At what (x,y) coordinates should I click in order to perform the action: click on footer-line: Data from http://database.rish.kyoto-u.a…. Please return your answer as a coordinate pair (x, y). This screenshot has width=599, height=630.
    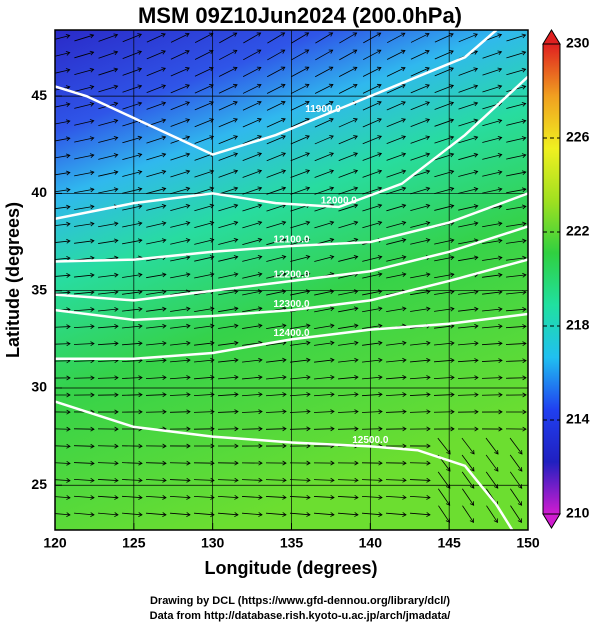
    Looking at the image, I should click on (300, 616).